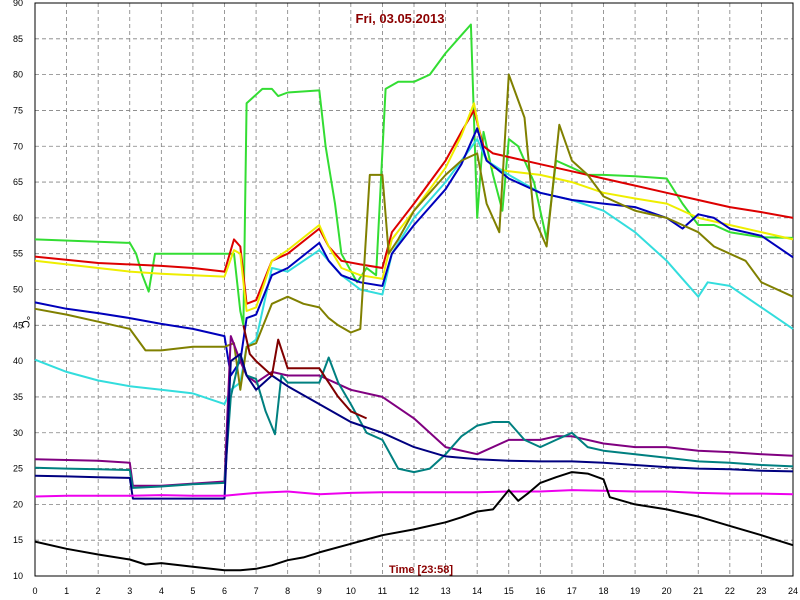  Describe the element at coordinates (421, 570) in the screenshot. I see `x-axis-label: Time [23:58]` at that location.